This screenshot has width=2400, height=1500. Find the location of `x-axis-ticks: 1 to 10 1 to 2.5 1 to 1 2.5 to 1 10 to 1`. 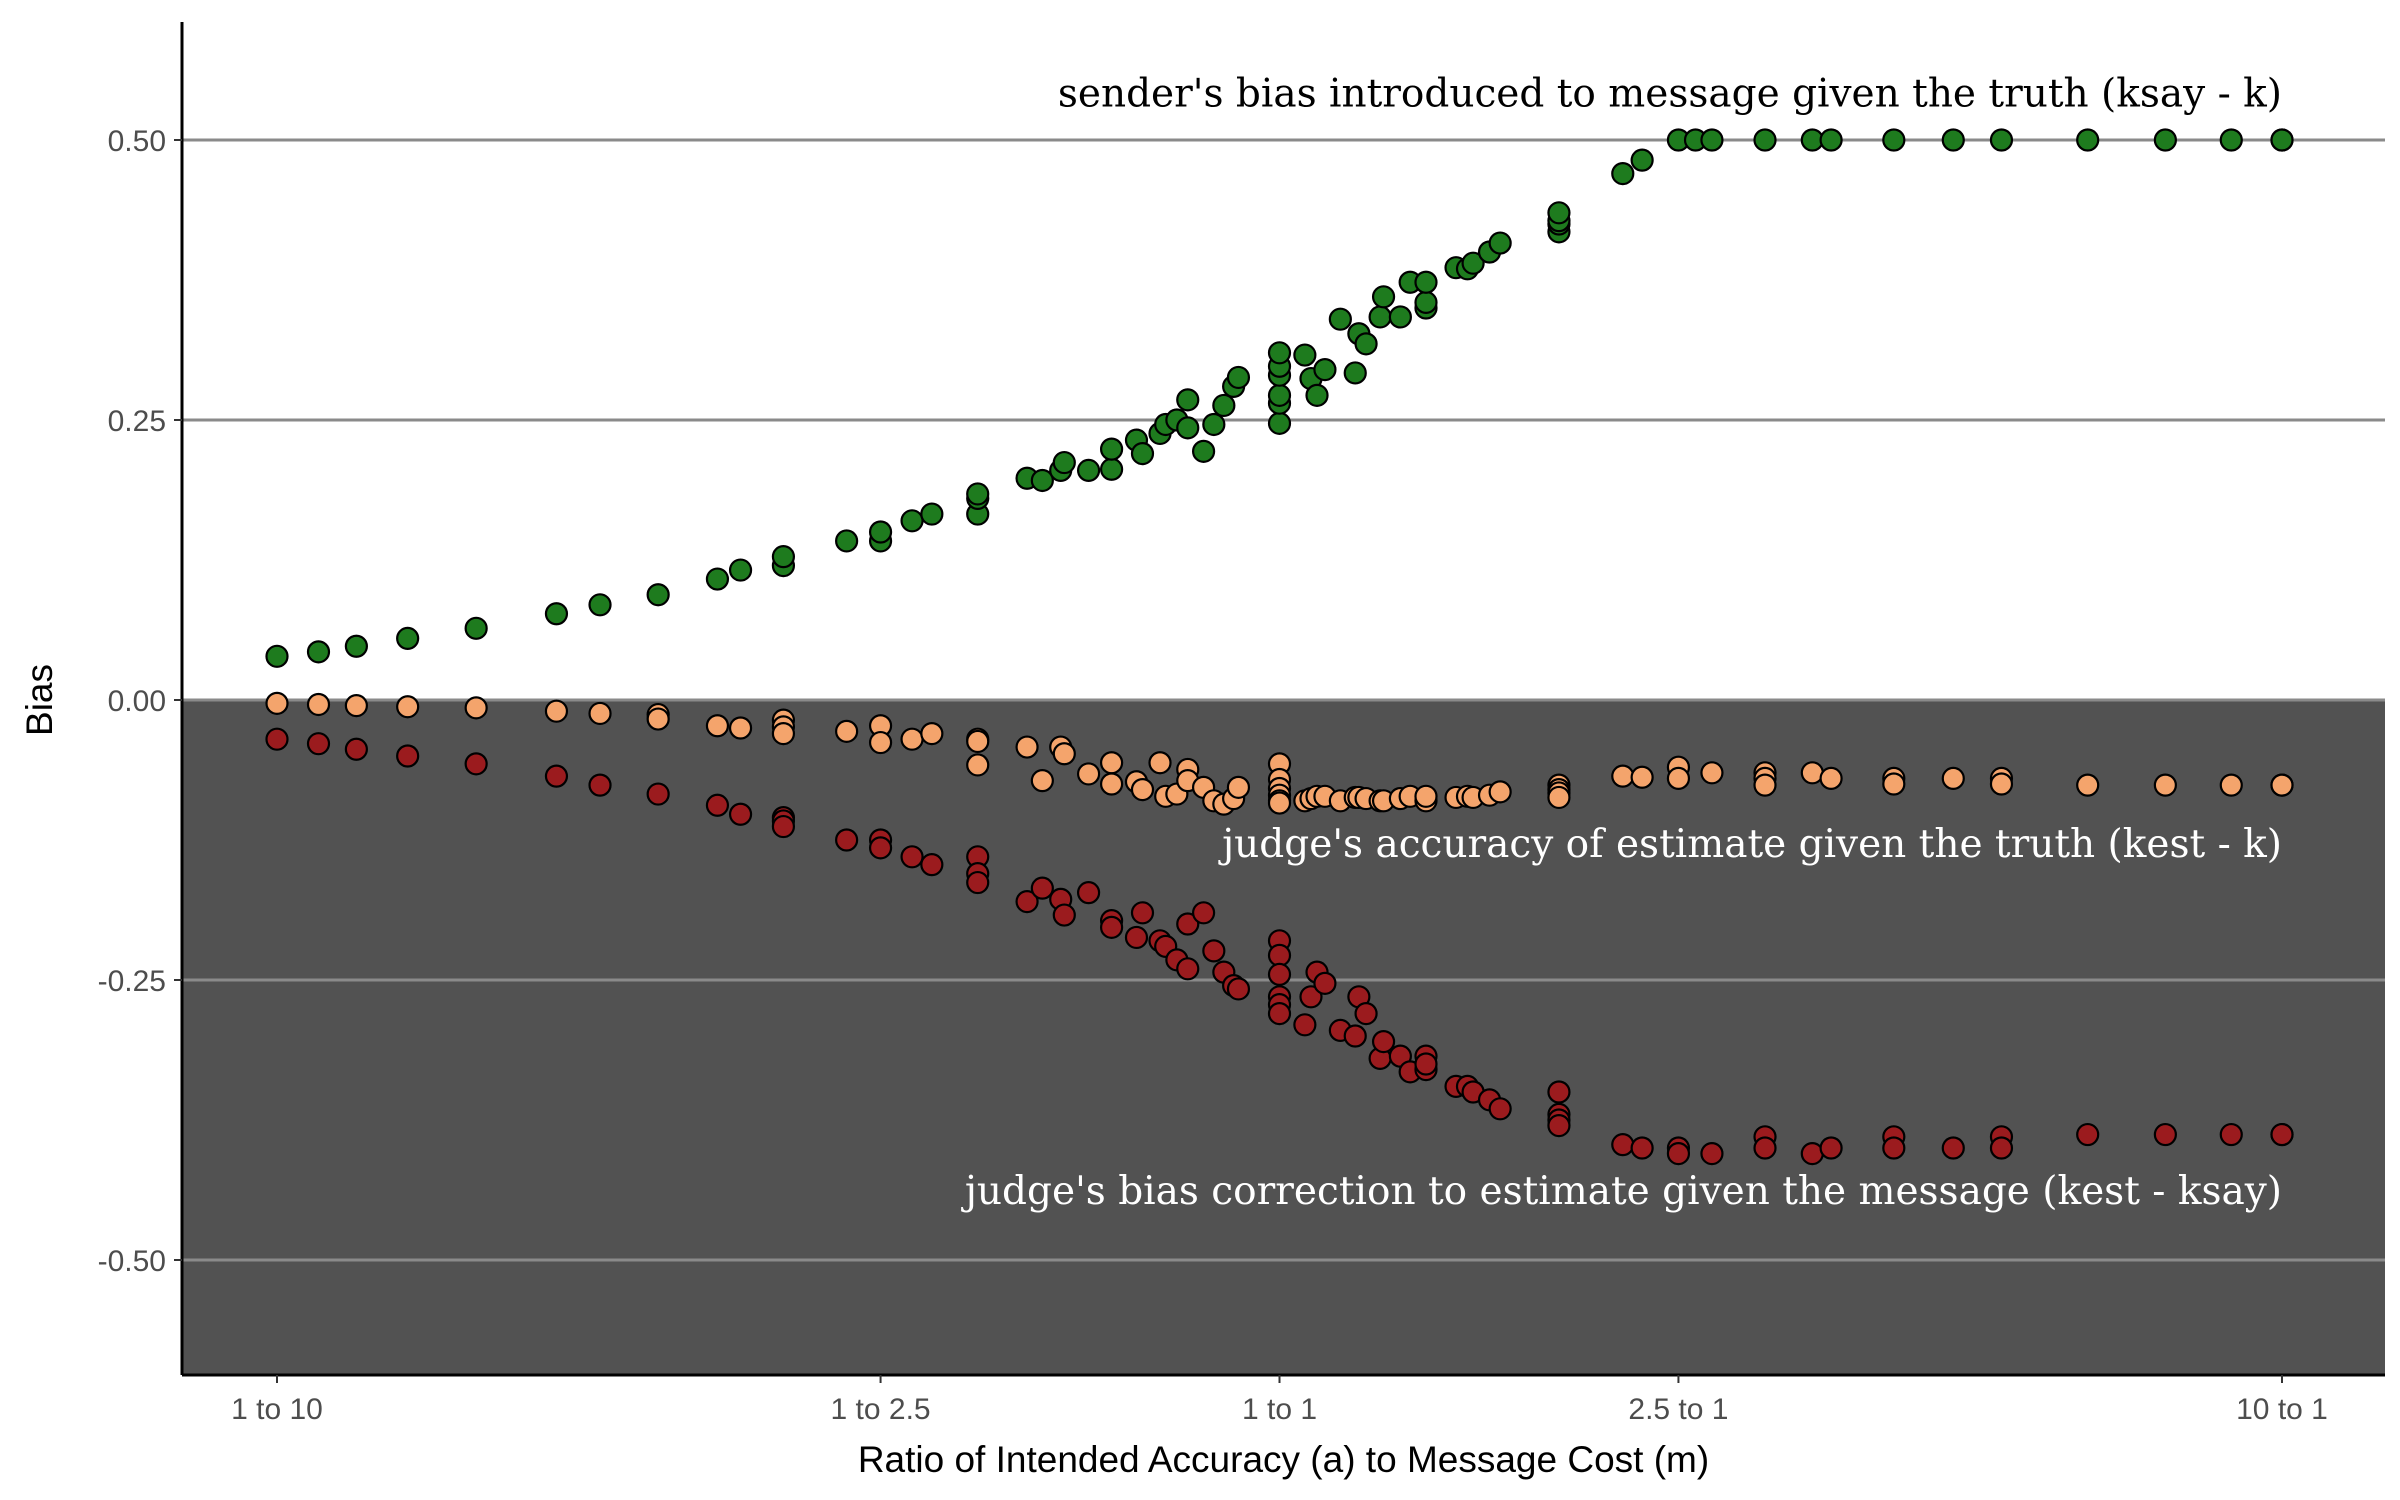

x-axis-ticks: 1 to 10 1 to 2.5 1 to 1 2.5 to 1 10 to 1 is located at coordinates (1279, 1400).